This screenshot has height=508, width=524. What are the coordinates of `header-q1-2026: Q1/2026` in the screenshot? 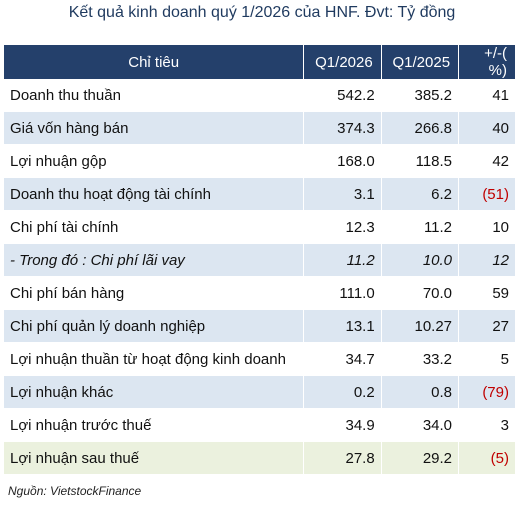 It's located at (342, 62).